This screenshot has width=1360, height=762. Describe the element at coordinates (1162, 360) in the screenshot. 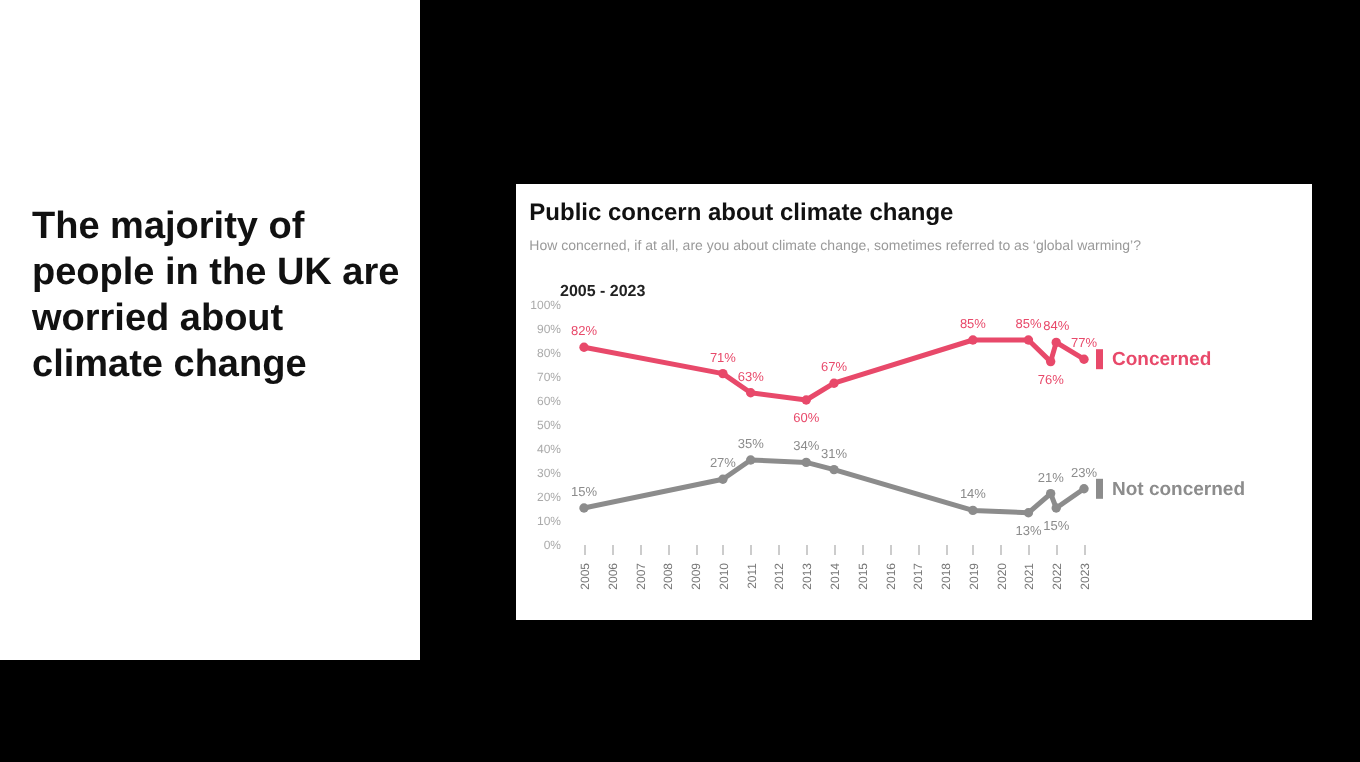

I see `legend-label: Concerned` at that location.